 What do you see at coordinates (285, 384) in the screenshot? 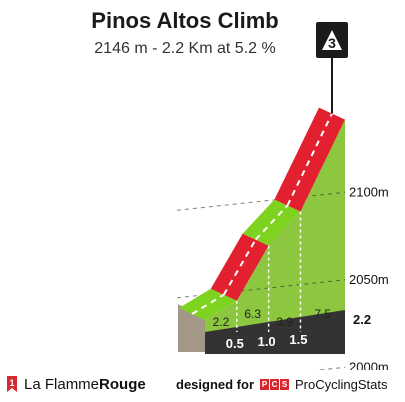
I see `pcs-letter: S` at bounding box center [285, 384].